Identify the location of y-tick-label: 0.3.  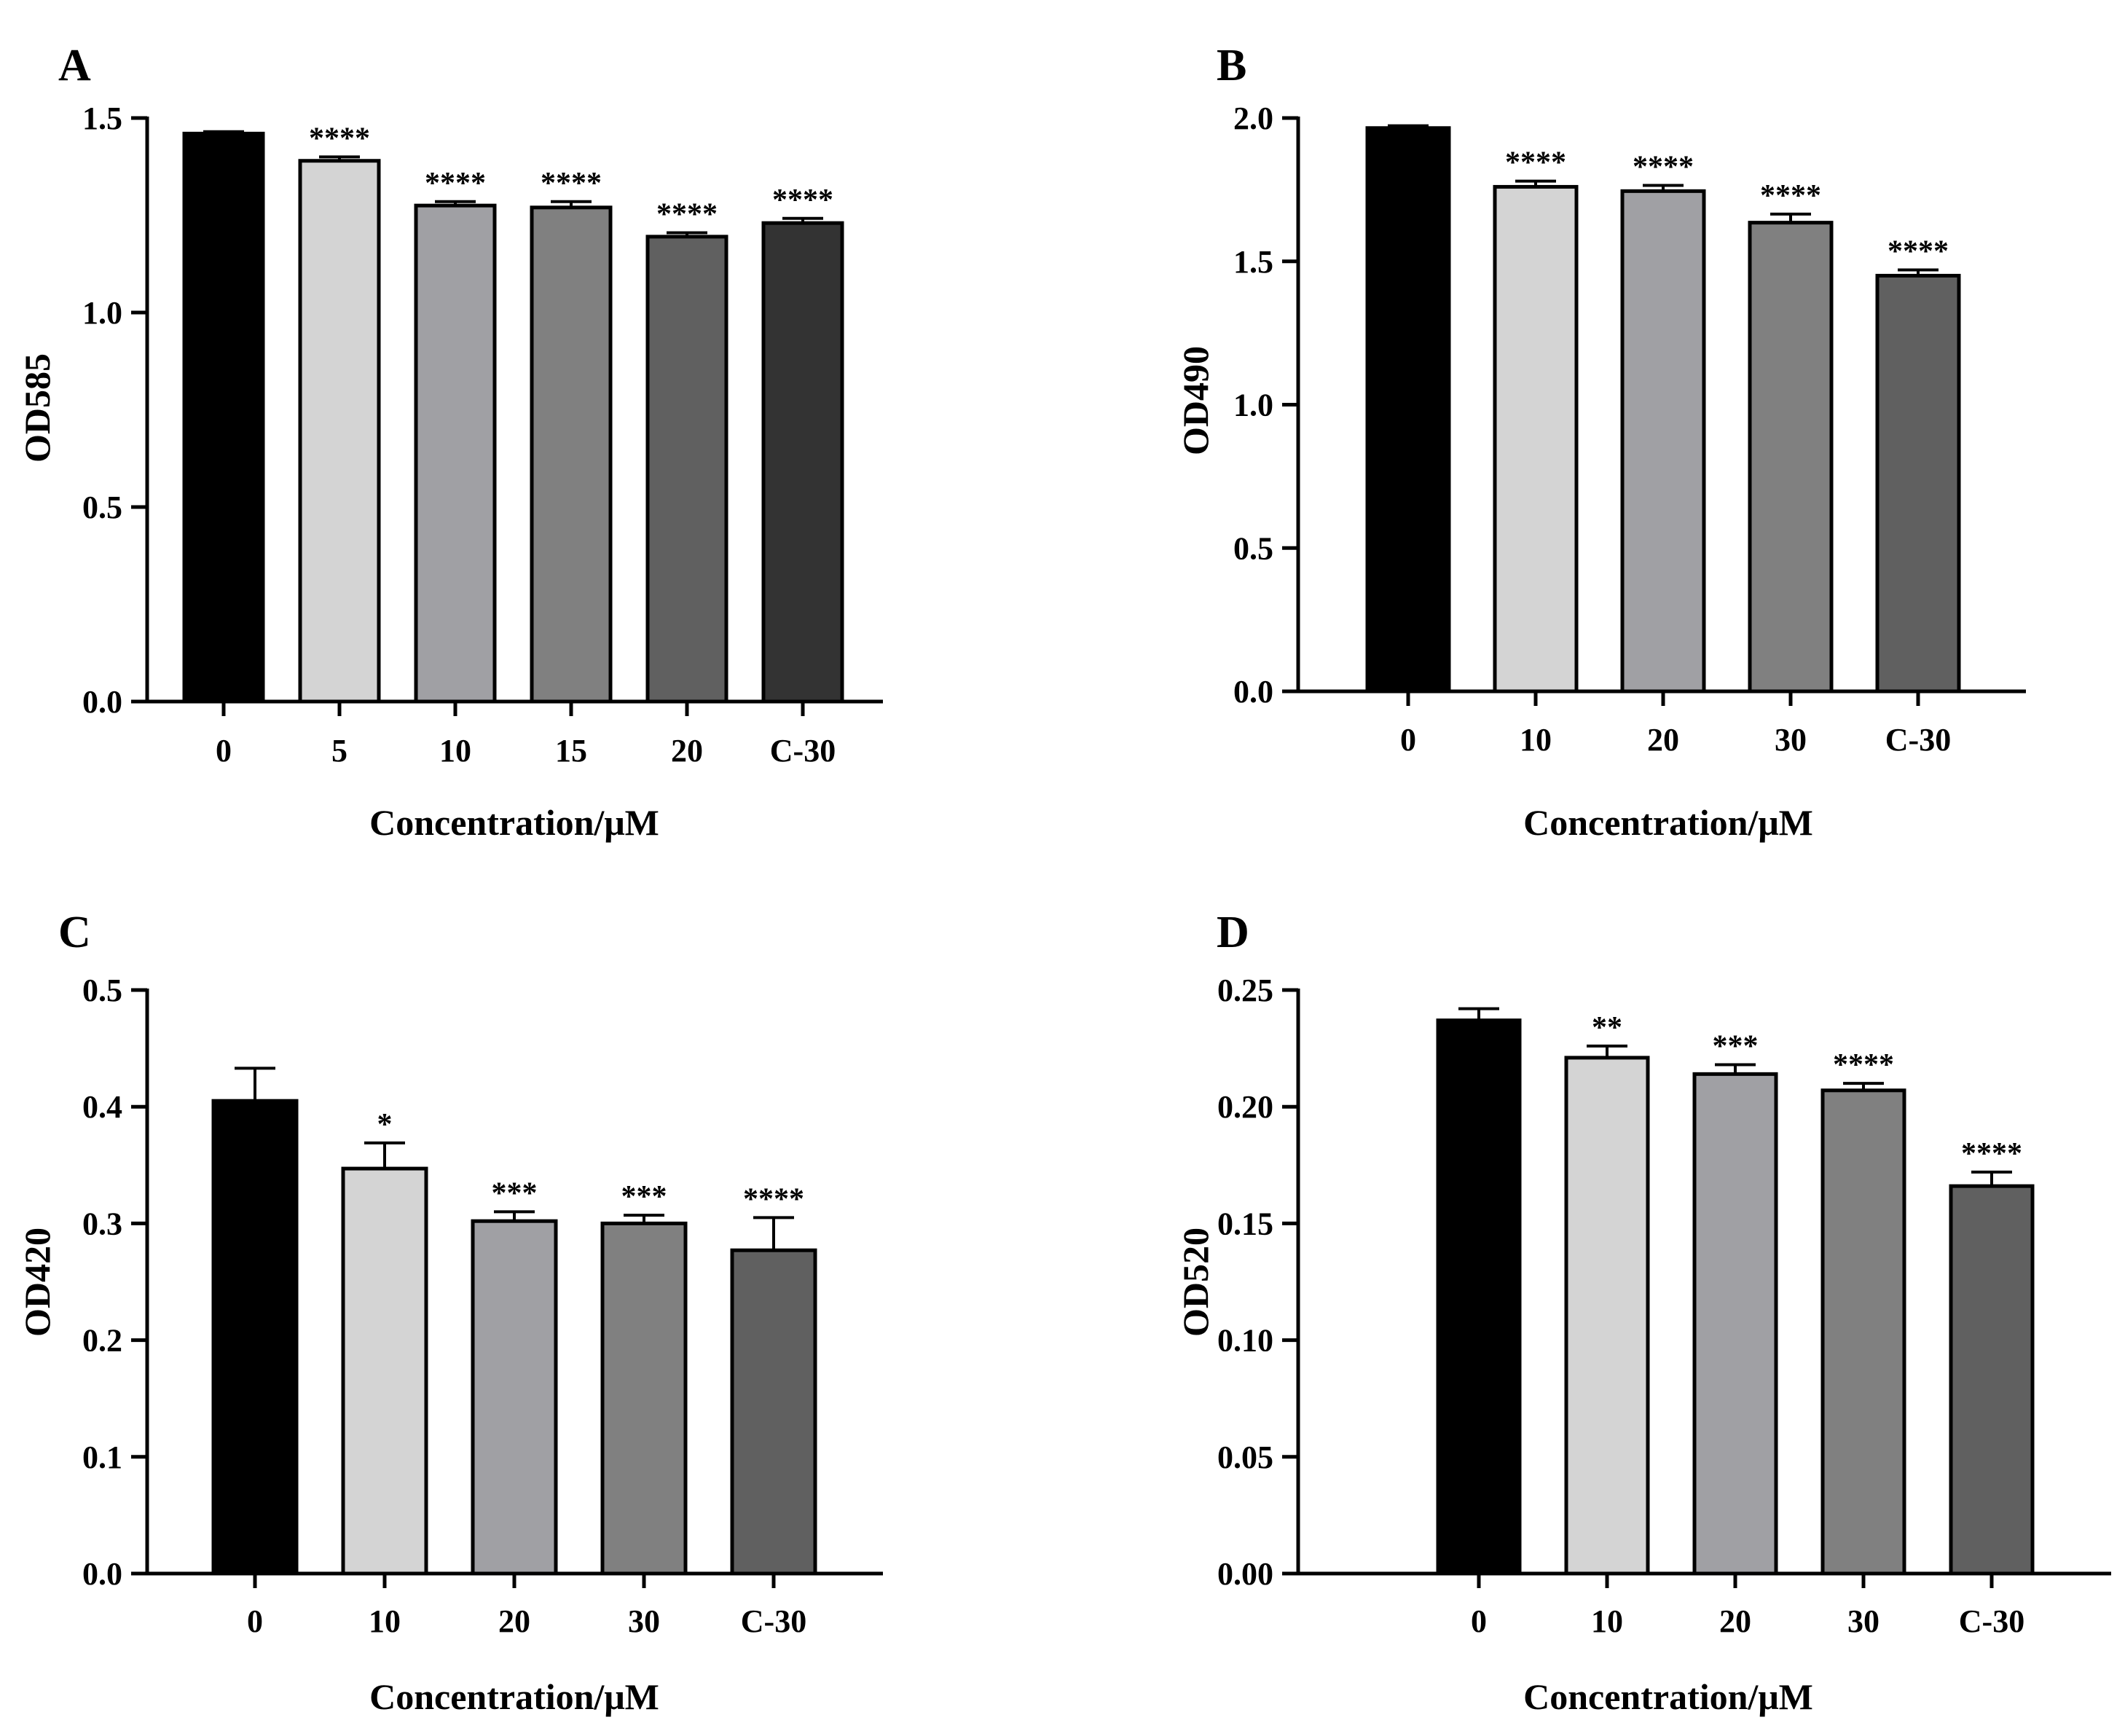
(102, 1223).